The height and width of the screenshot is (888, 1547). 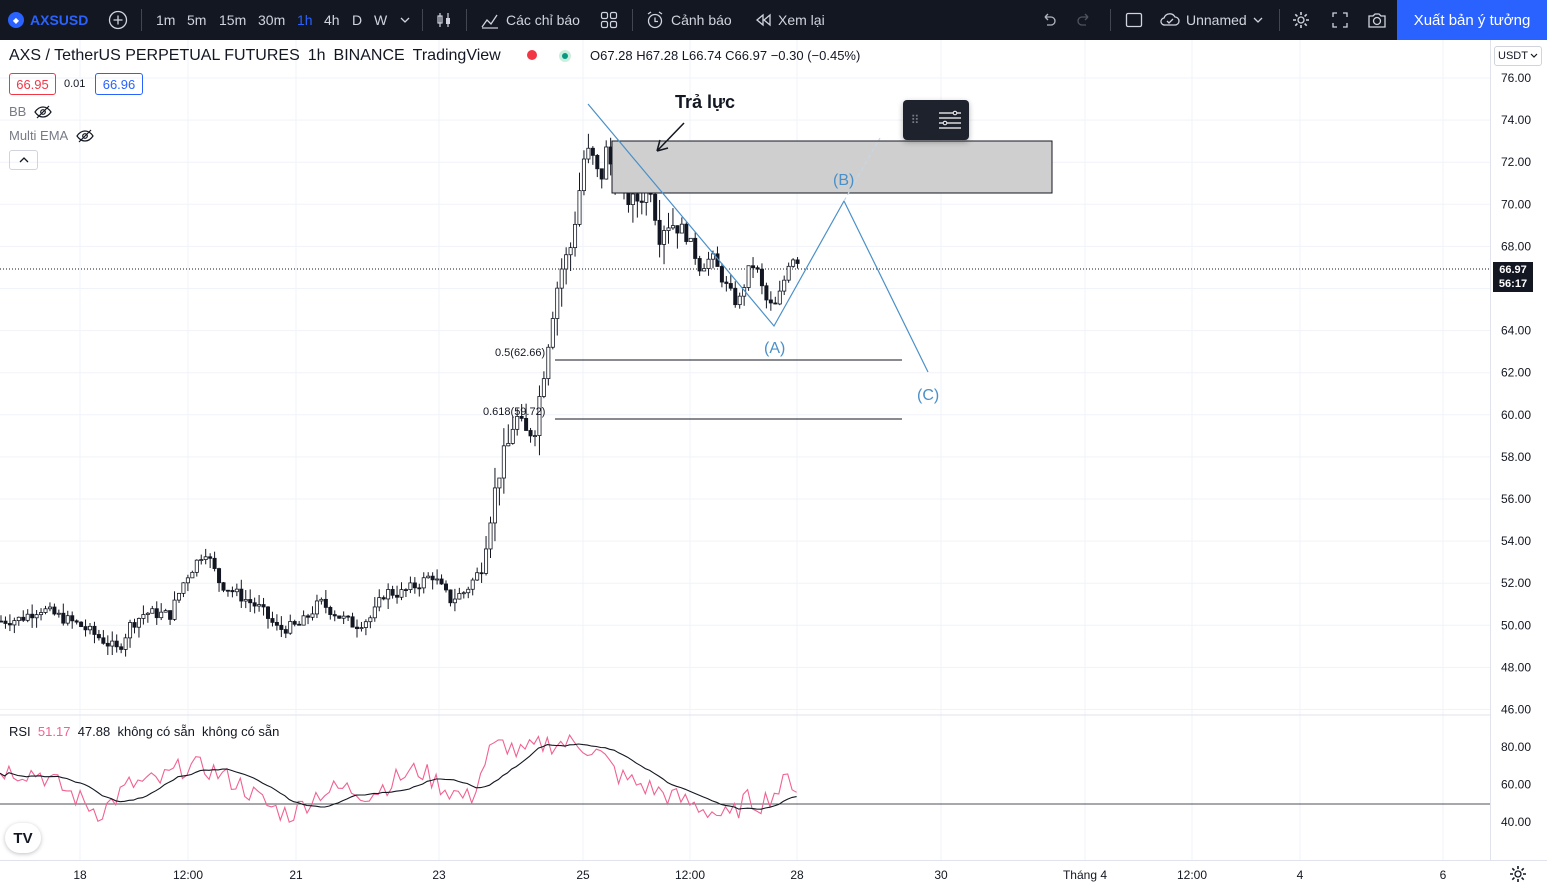 What do you see at coordinates (1518, 56) in the screenshot?
I see `currency-select: USDT` at bounding box center [1518, 56].